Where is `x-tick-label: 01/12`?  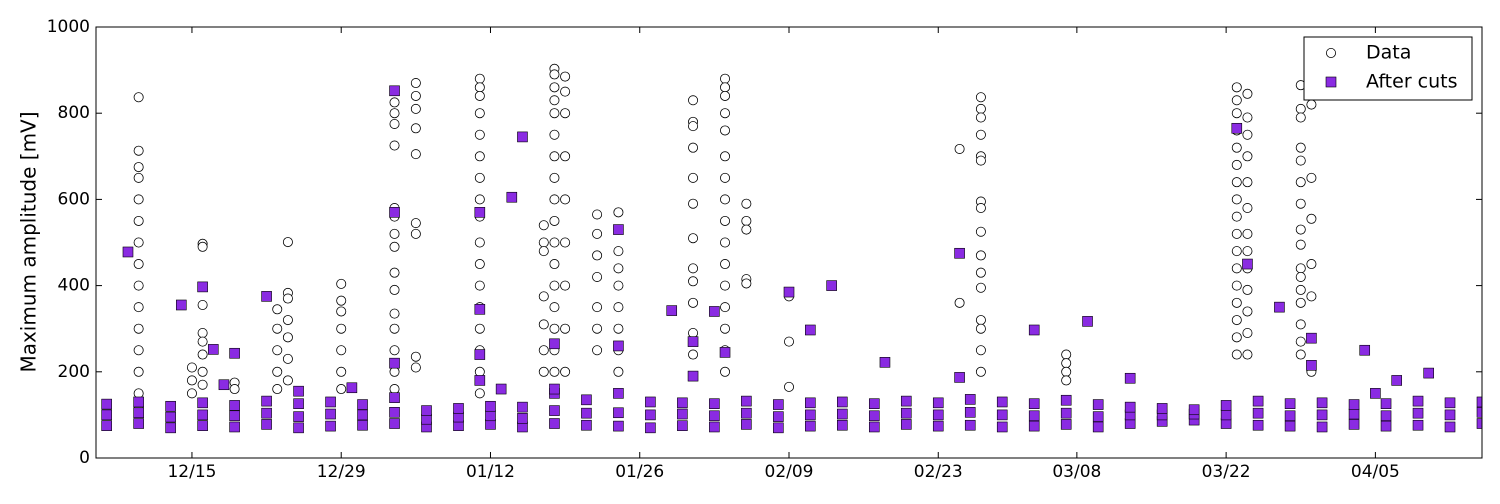
x-tick-label: 01/12 is located at coordinates (490, 472).